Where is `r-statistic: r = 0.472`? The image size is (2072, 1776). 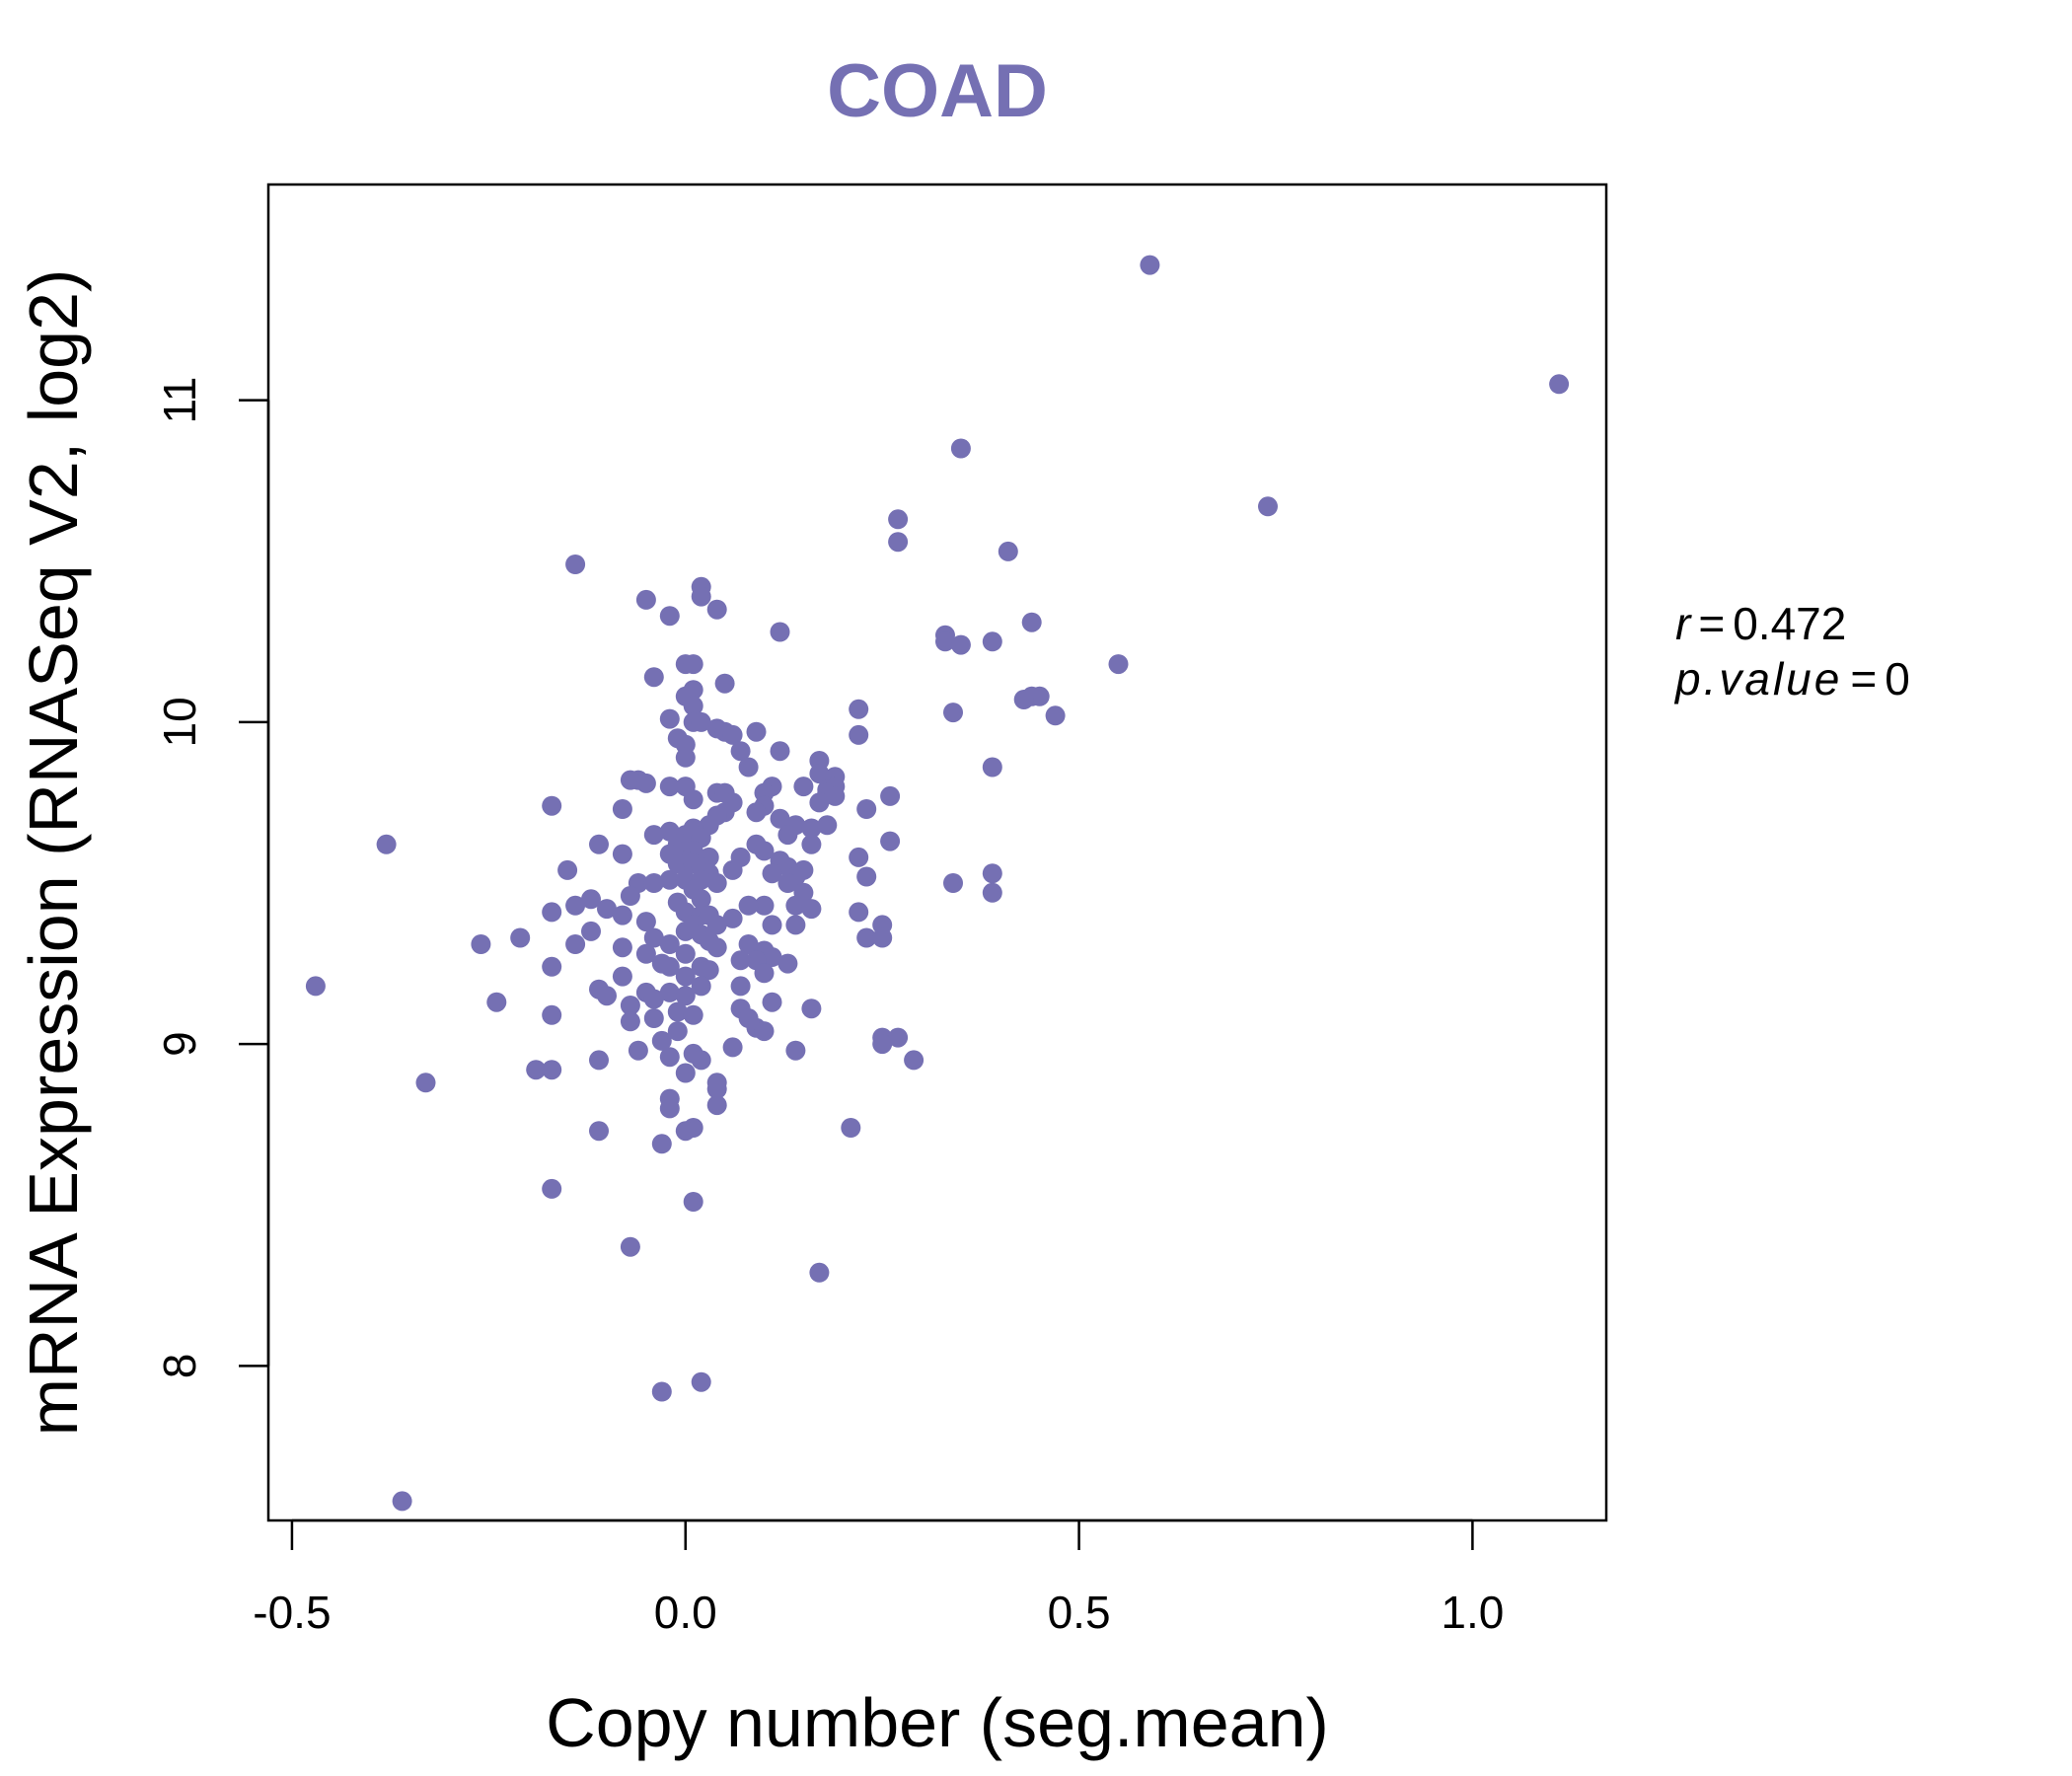
r-statistic: r = 0.472 is located at coordinates (1761, 624).